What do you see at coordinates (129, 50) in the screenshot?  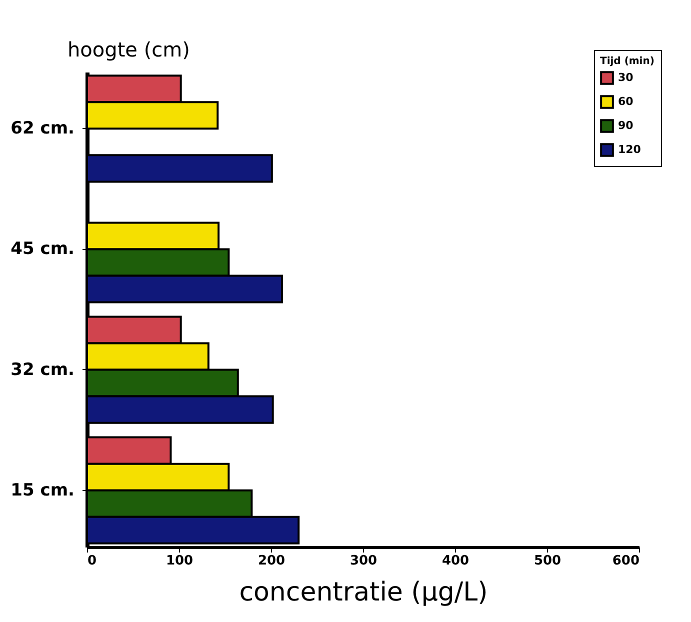 I see `y-axis-title: hoogte (cm)` at bounding box center [129, 50].